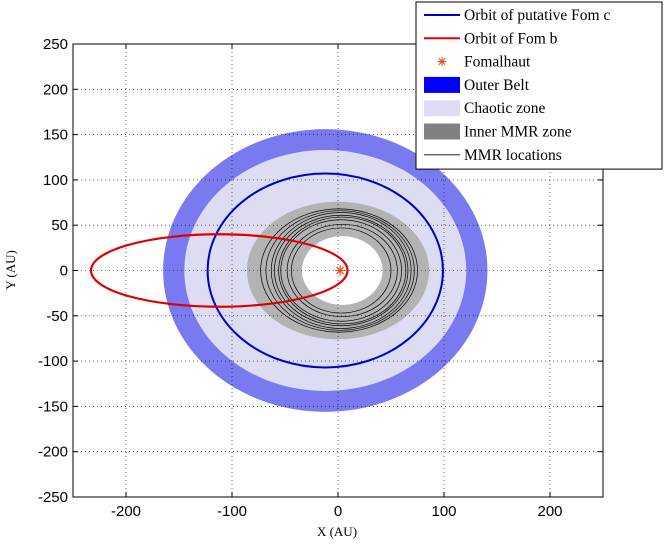  What do you see at coordinates (497, 62) in the screenshot?
I see `legend-label: Fomalhaut` at bounding box center [497, 62].